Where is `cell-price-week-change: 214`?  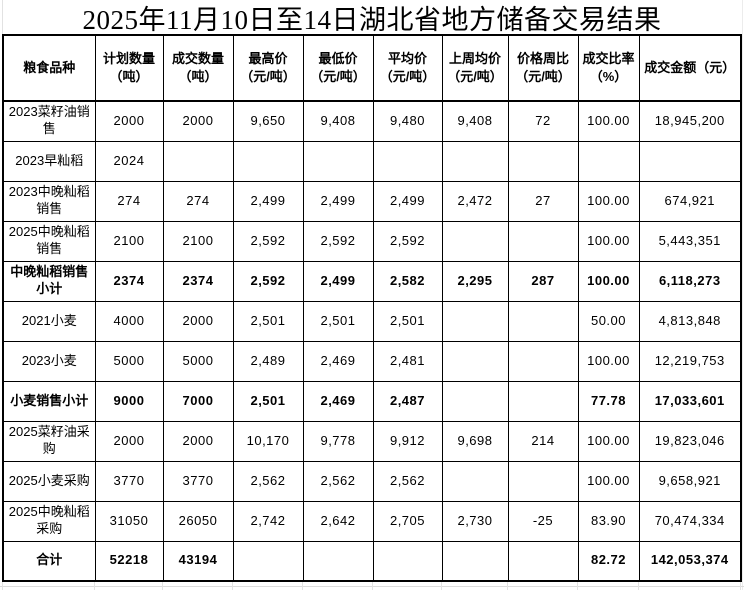 cell-price-week-change: 214 is located at coordinates (543, 441).